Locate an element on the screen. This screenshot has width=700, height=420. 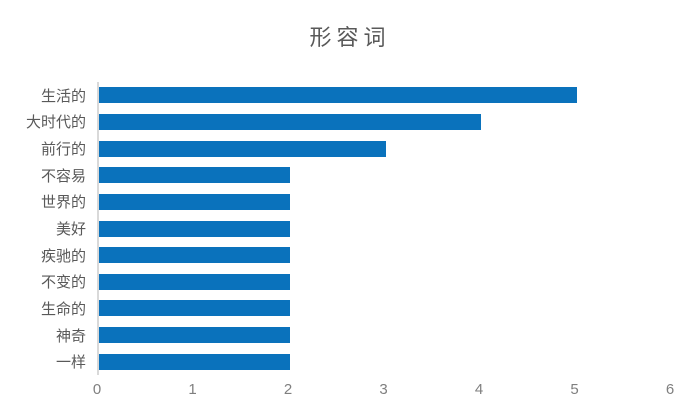
category-label: 美好 is located at coordinates (70, 230).